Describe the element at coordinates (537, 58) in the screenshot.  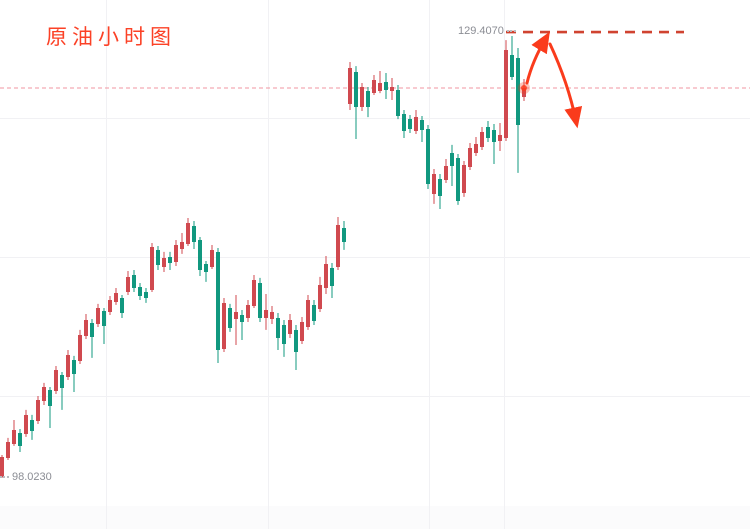
I see `up-arrow` at that location.